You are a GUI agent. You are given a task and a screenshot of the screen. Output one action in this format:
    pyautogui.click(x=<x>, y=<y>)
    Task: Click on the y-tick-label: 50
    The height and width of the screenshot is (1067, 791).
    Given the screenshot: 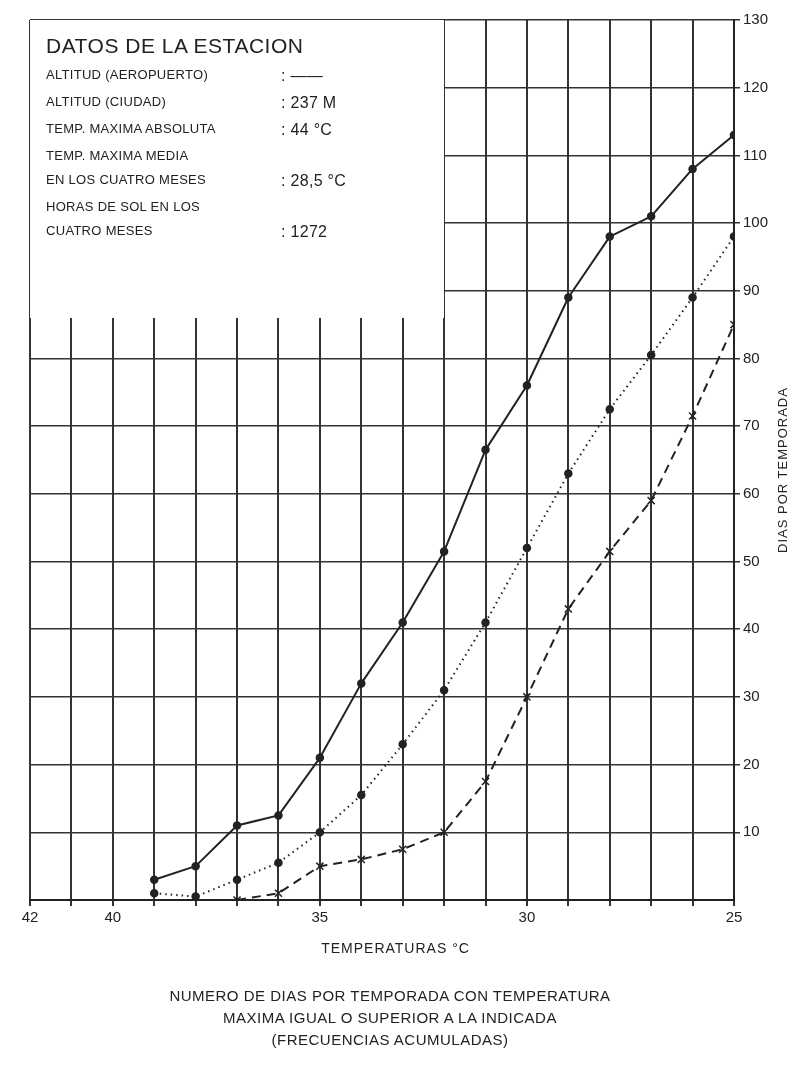 What is the action you would take?
    pyautogui.click(x=751, y=560)
    